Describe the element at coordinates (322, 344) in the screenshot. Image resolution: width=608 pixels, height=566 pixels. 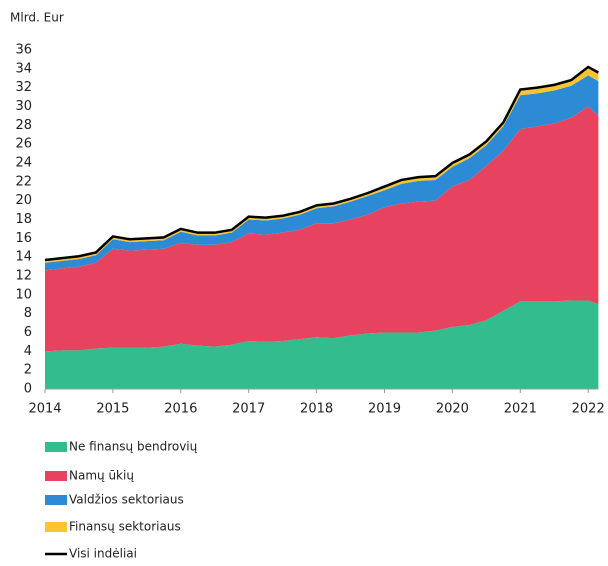
I see `area` at that location.